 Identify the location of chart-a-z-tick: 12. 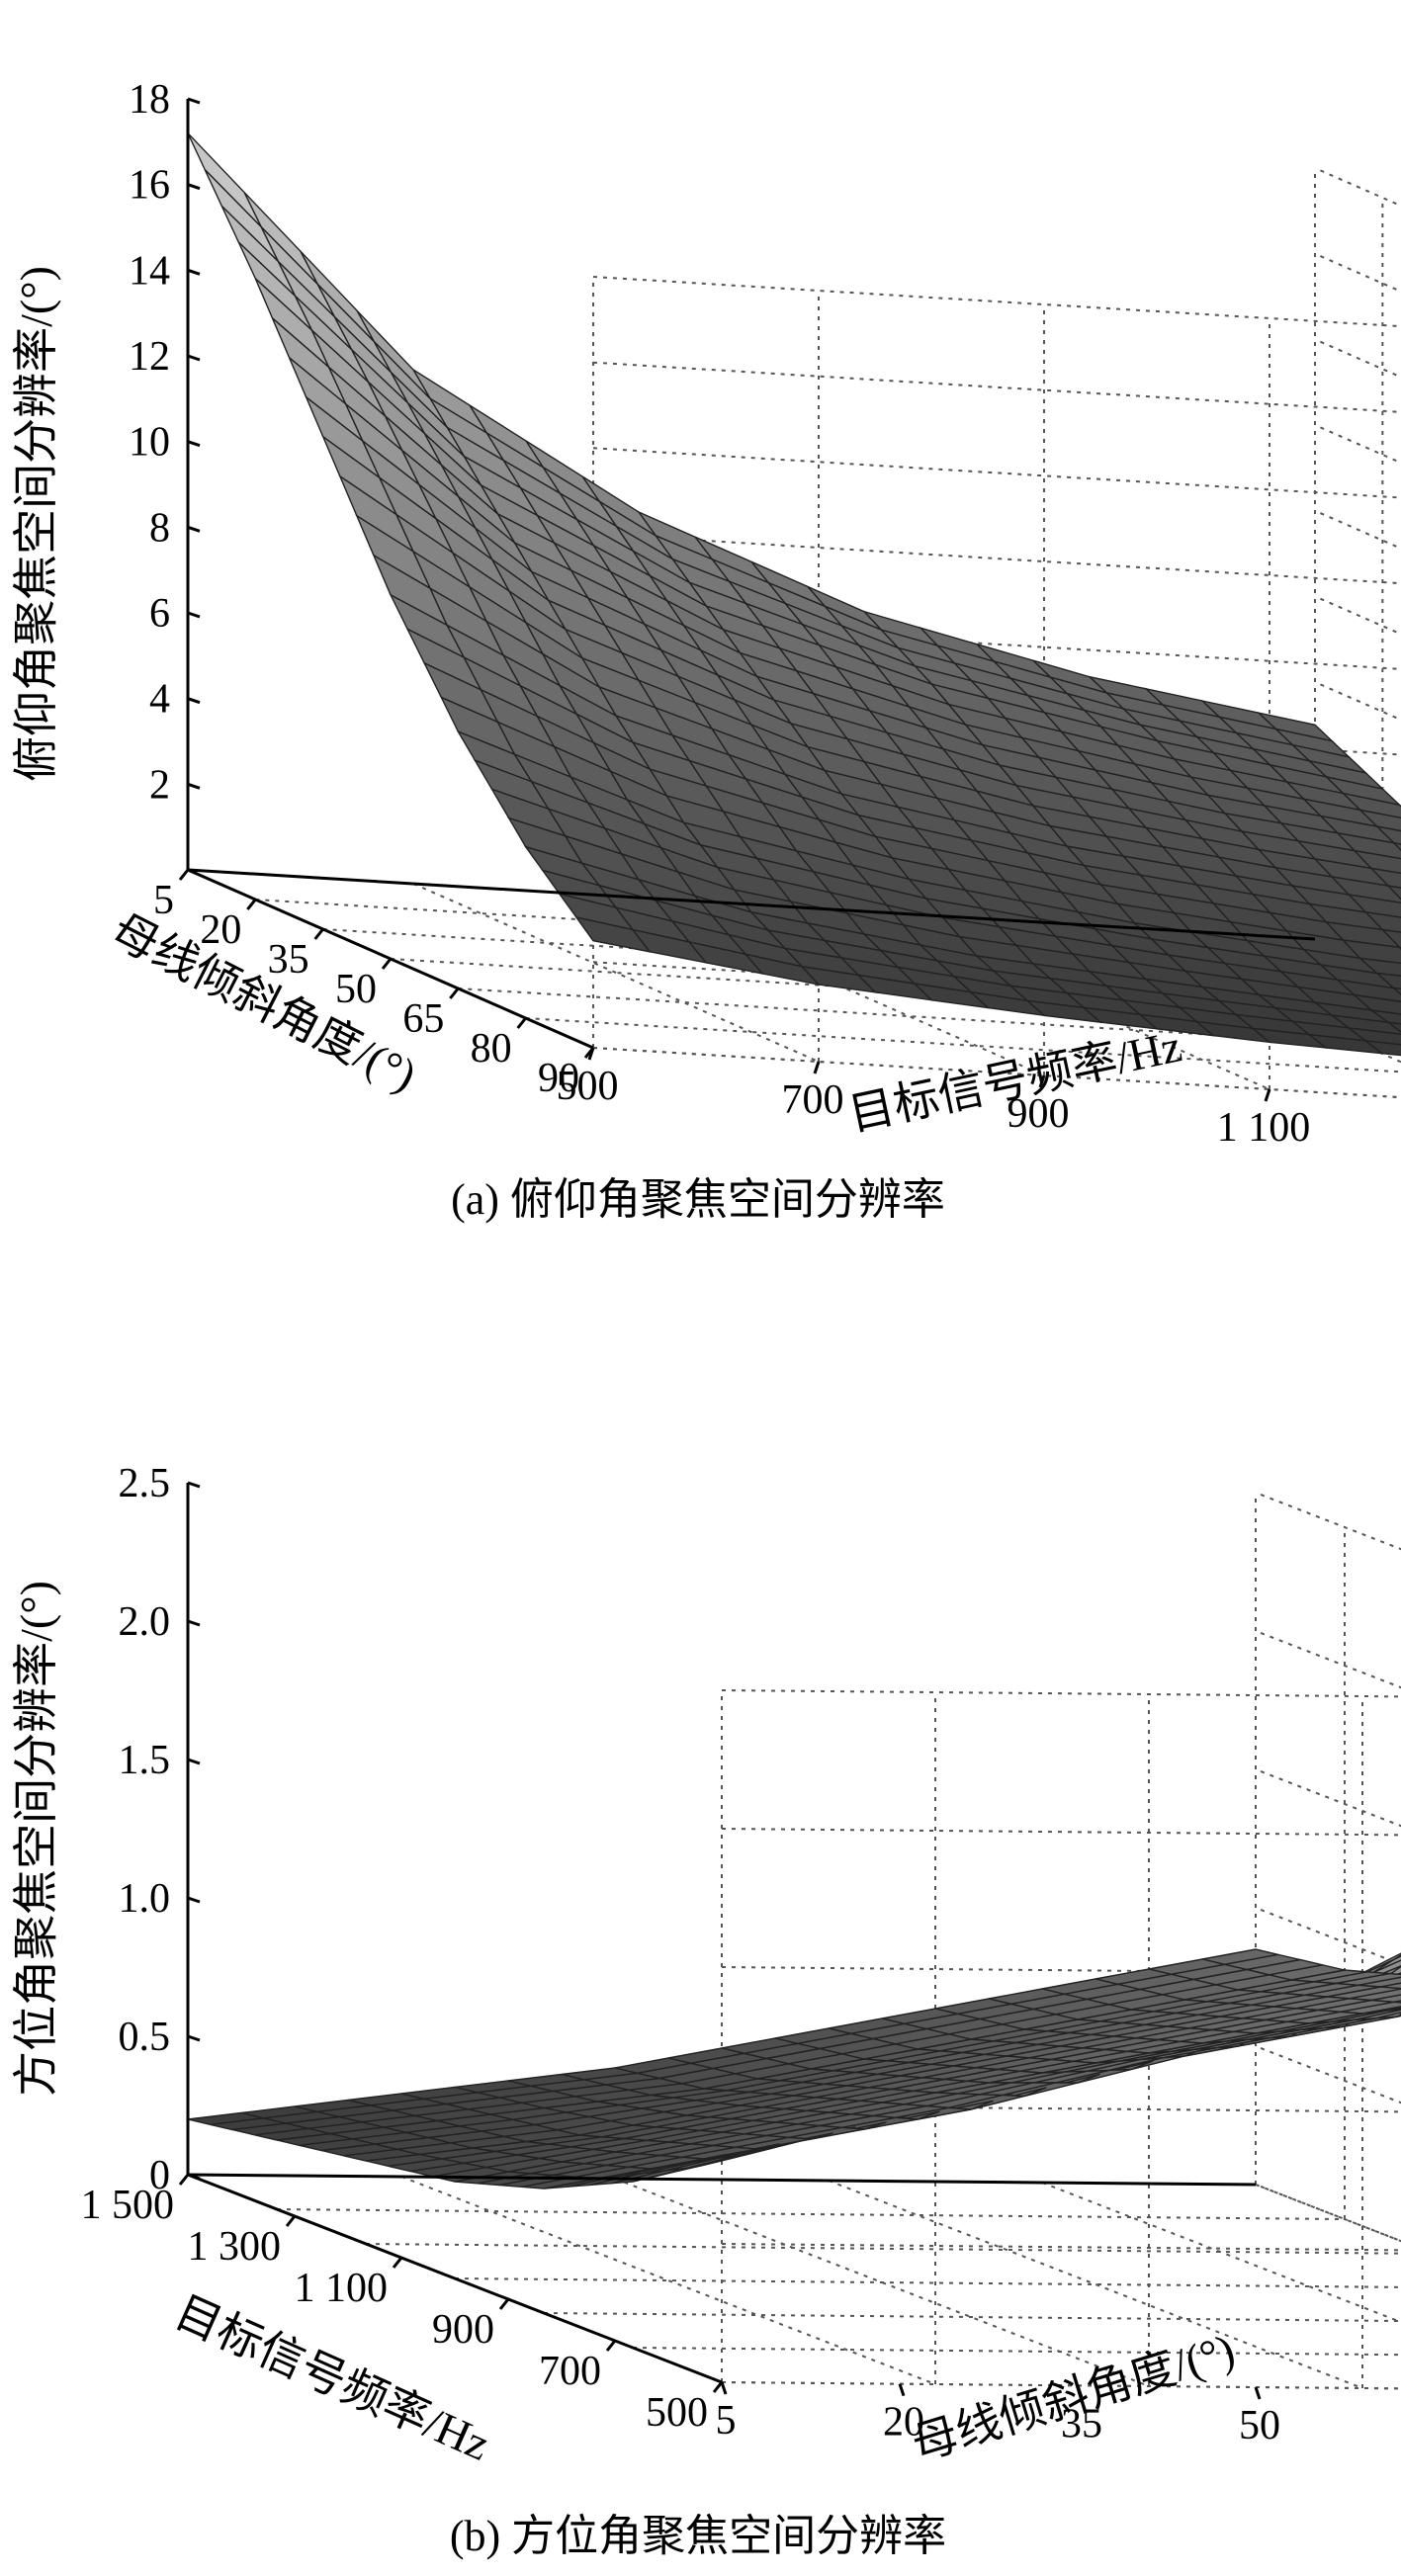
(149, 357).